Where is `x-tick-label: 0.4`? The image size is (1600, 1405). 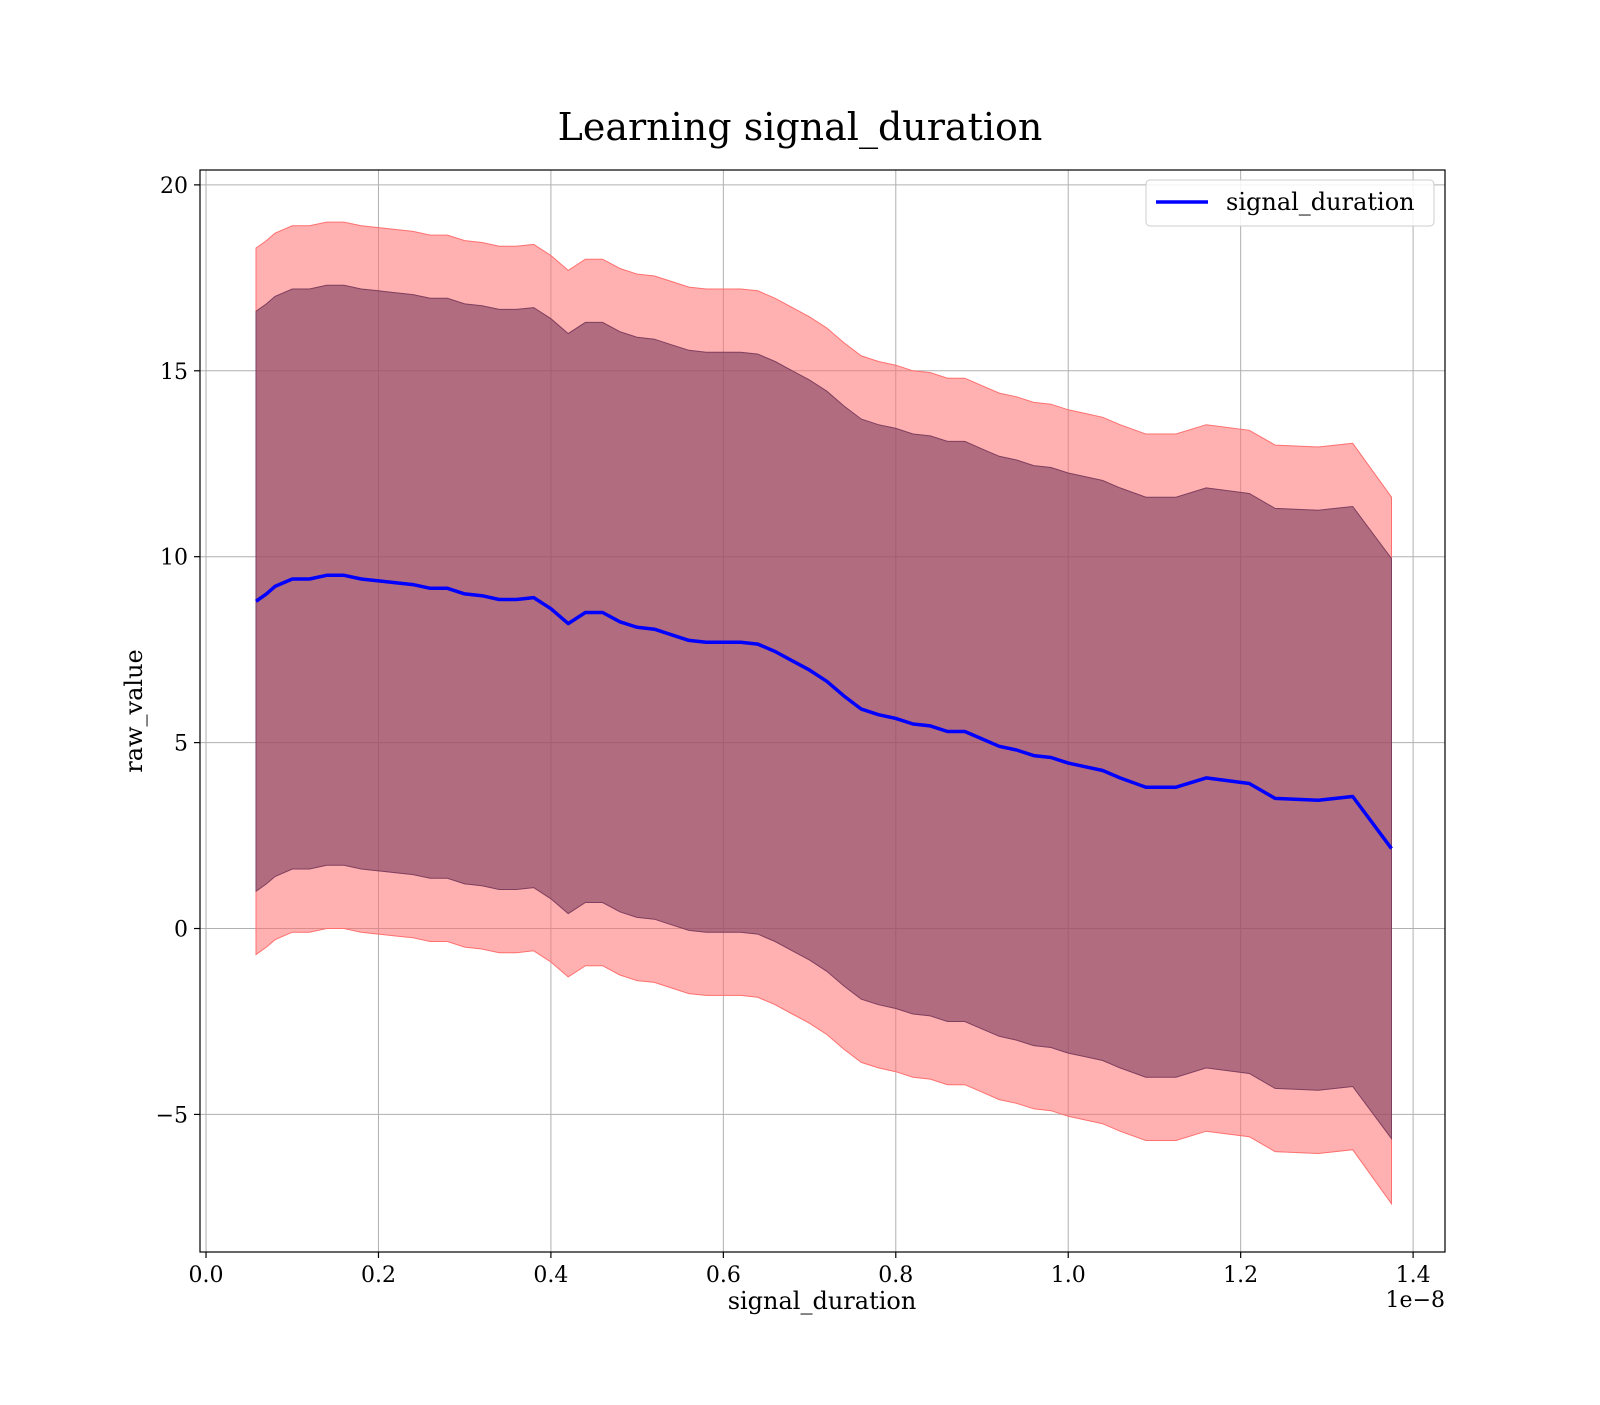
x-tick-label: 0.4 is located at coordinates (550, 1275).